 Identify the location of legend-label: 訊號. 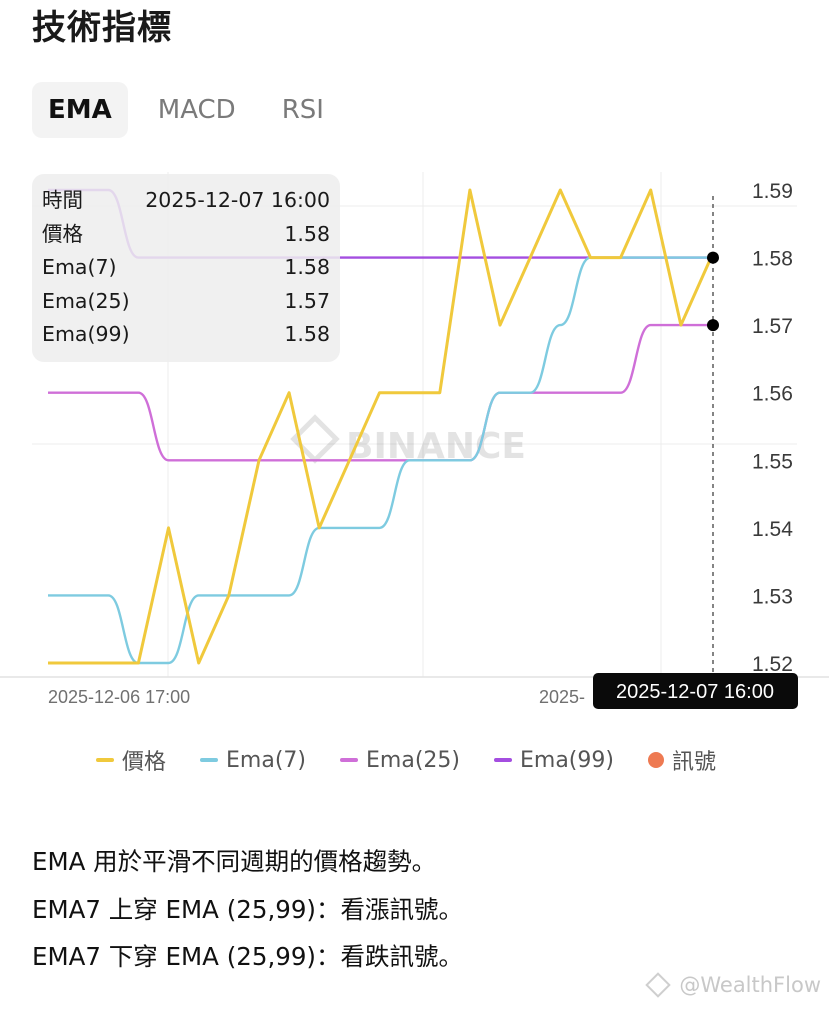
(693, 762).